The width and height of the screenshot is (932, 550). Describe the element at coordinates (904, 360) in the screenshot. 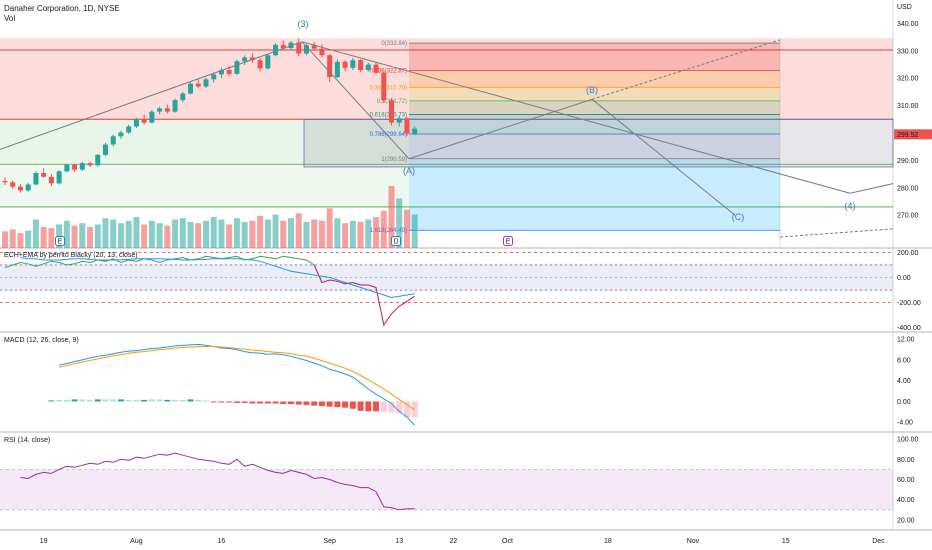

I see `macd-tick-label: 8.00` at that location.